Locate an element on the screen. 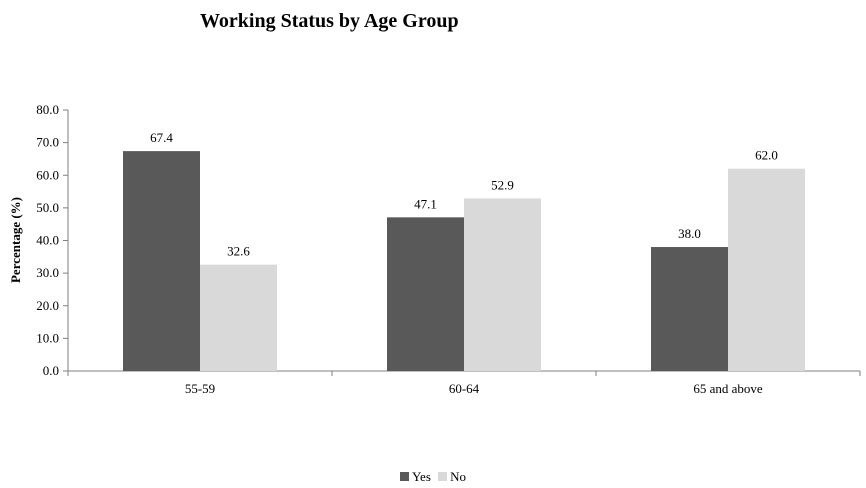 This screenshot has width=866, height=488. legend-swatch-no is located at coordinates (443, 476).